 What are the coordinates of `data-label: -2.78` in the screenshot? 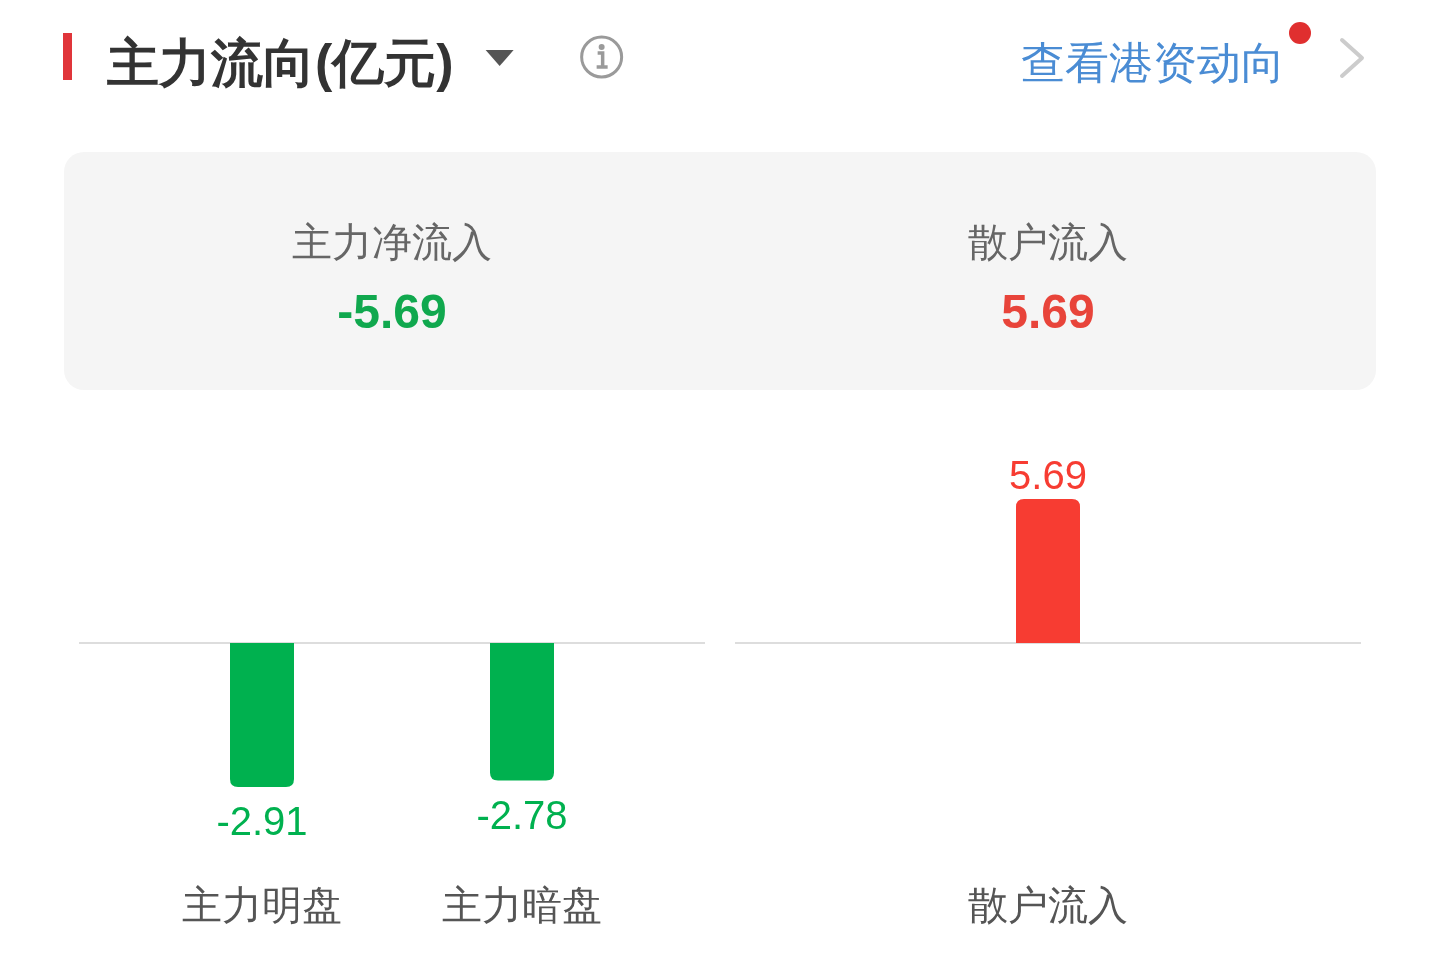 It's located at (522, 814).